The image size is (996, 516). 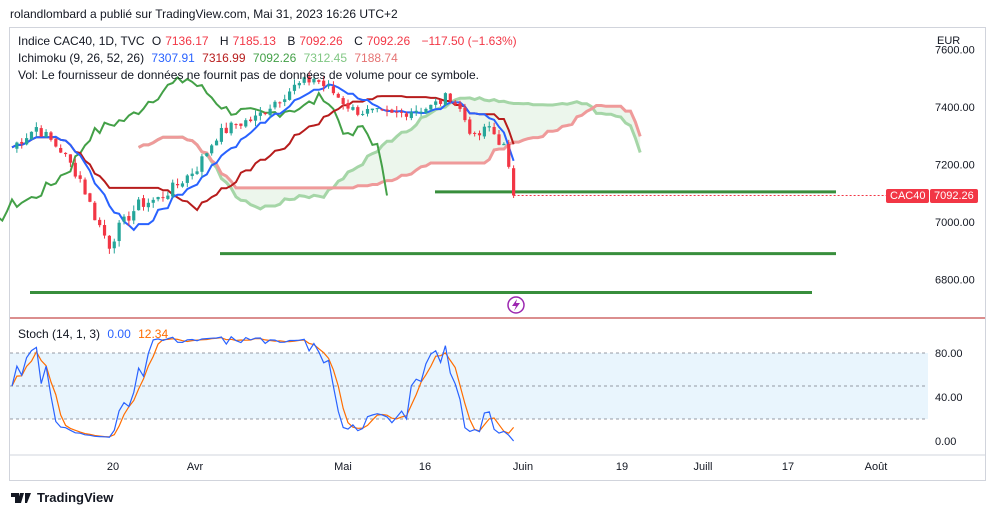 What do you see at coordinates (59, 334) in the screenshot?
I see `stoch-label: Stoch (14, 1, 3)` at bounding box center [59, 334].